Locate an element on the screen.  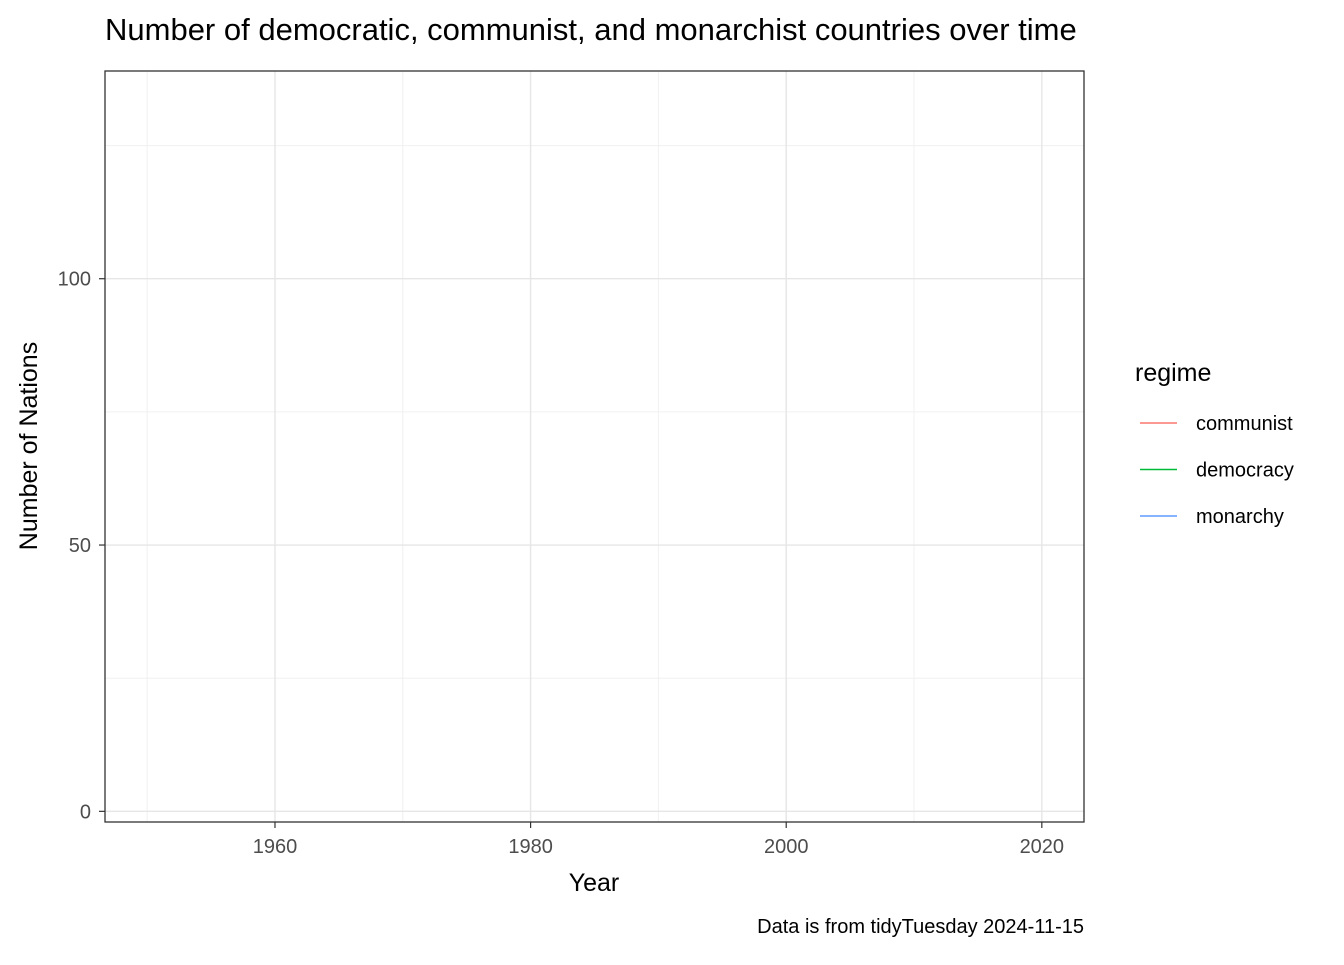
chart-caption: Data is from tidyTuesday 2024-11-15 is located at coordinates (920, 927).